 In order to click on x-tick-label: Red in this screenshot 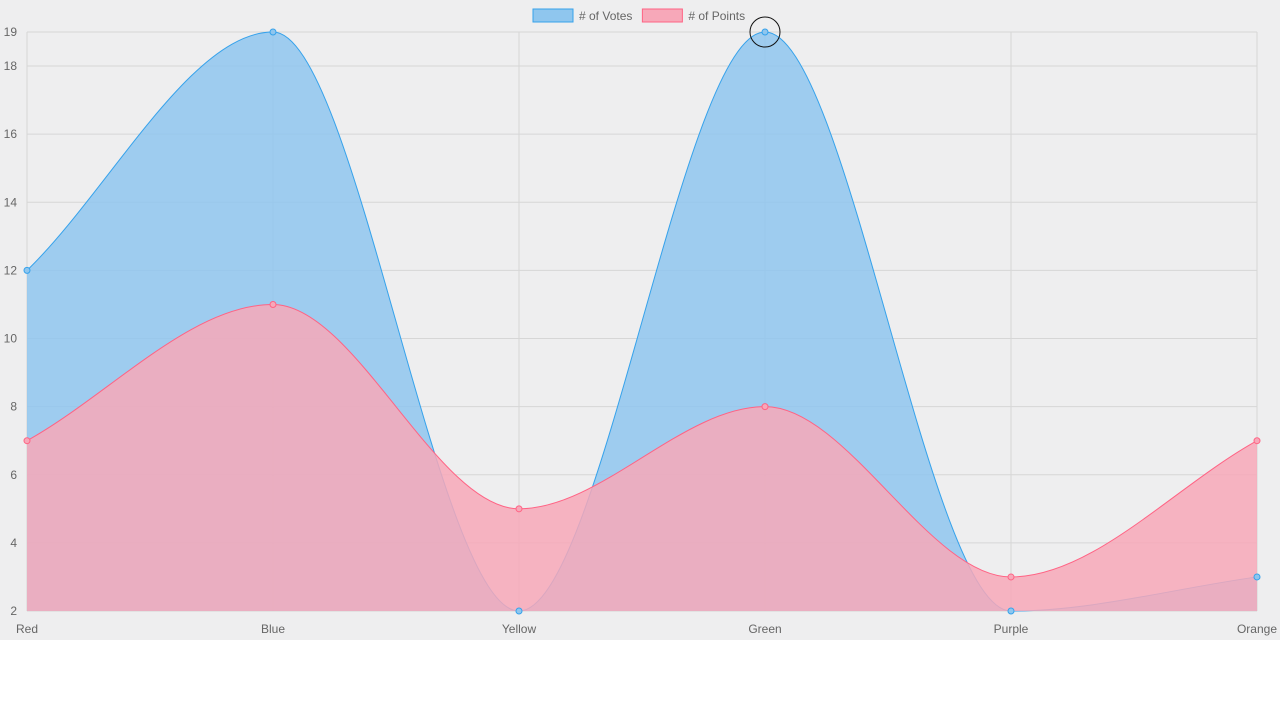, I will do `click(27, 629)`.